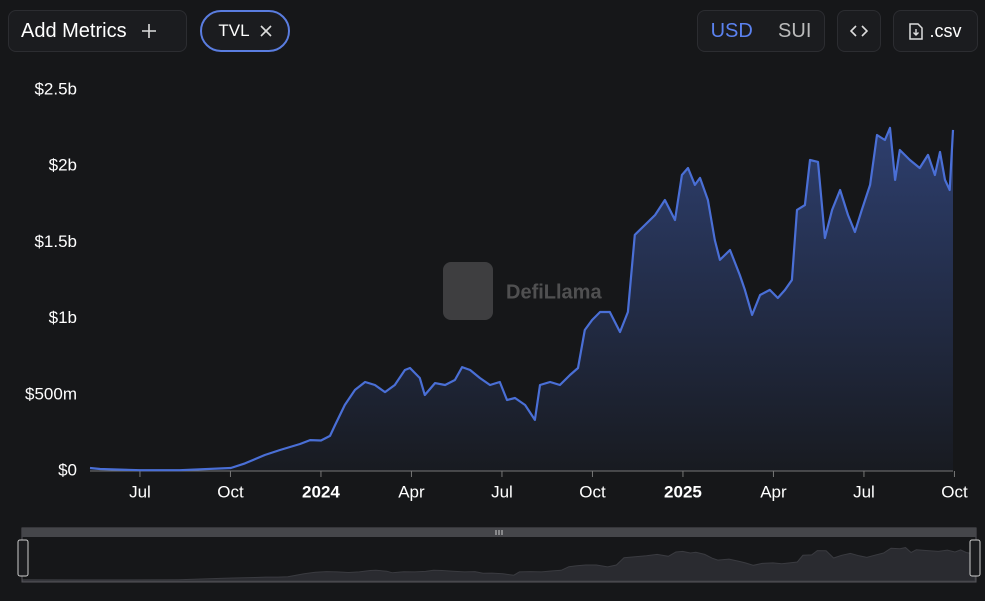 The image size is (985, 601). Describe the element at coordinates (148, 31) in the screenshot. I see `plus-icon` at that location.